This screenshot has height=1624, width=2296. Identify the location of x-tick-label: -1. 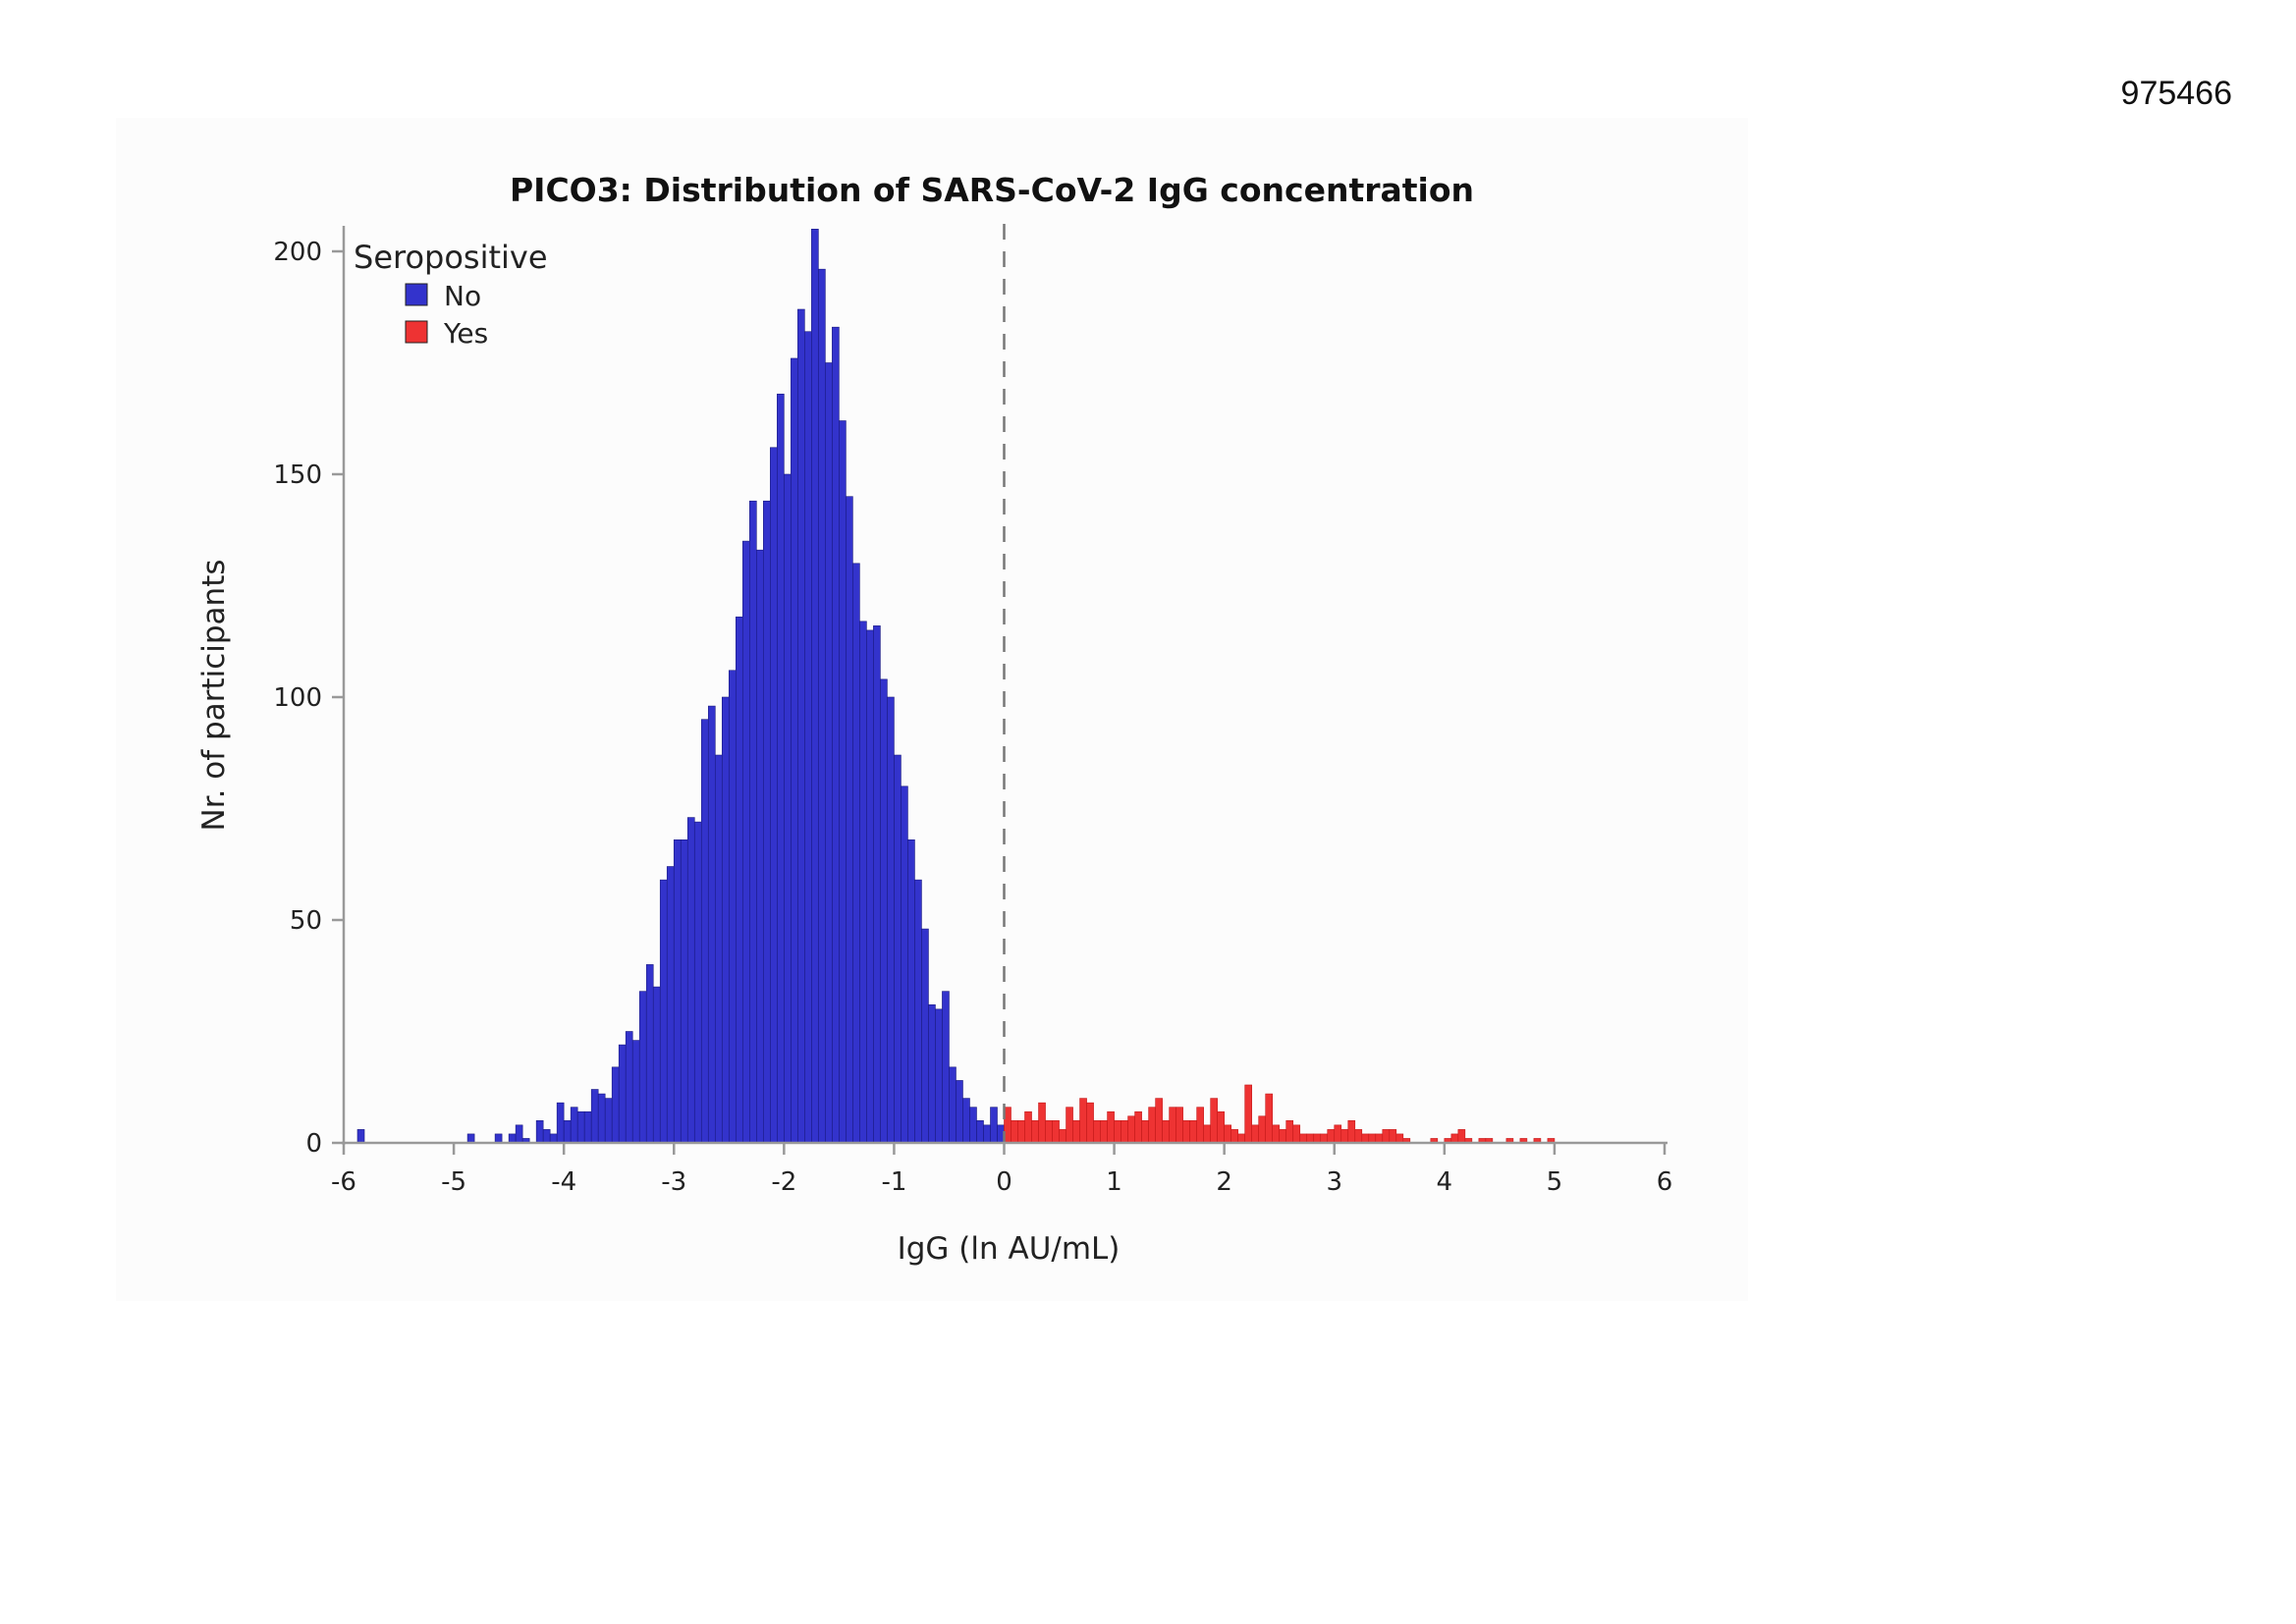
(893, 1182).